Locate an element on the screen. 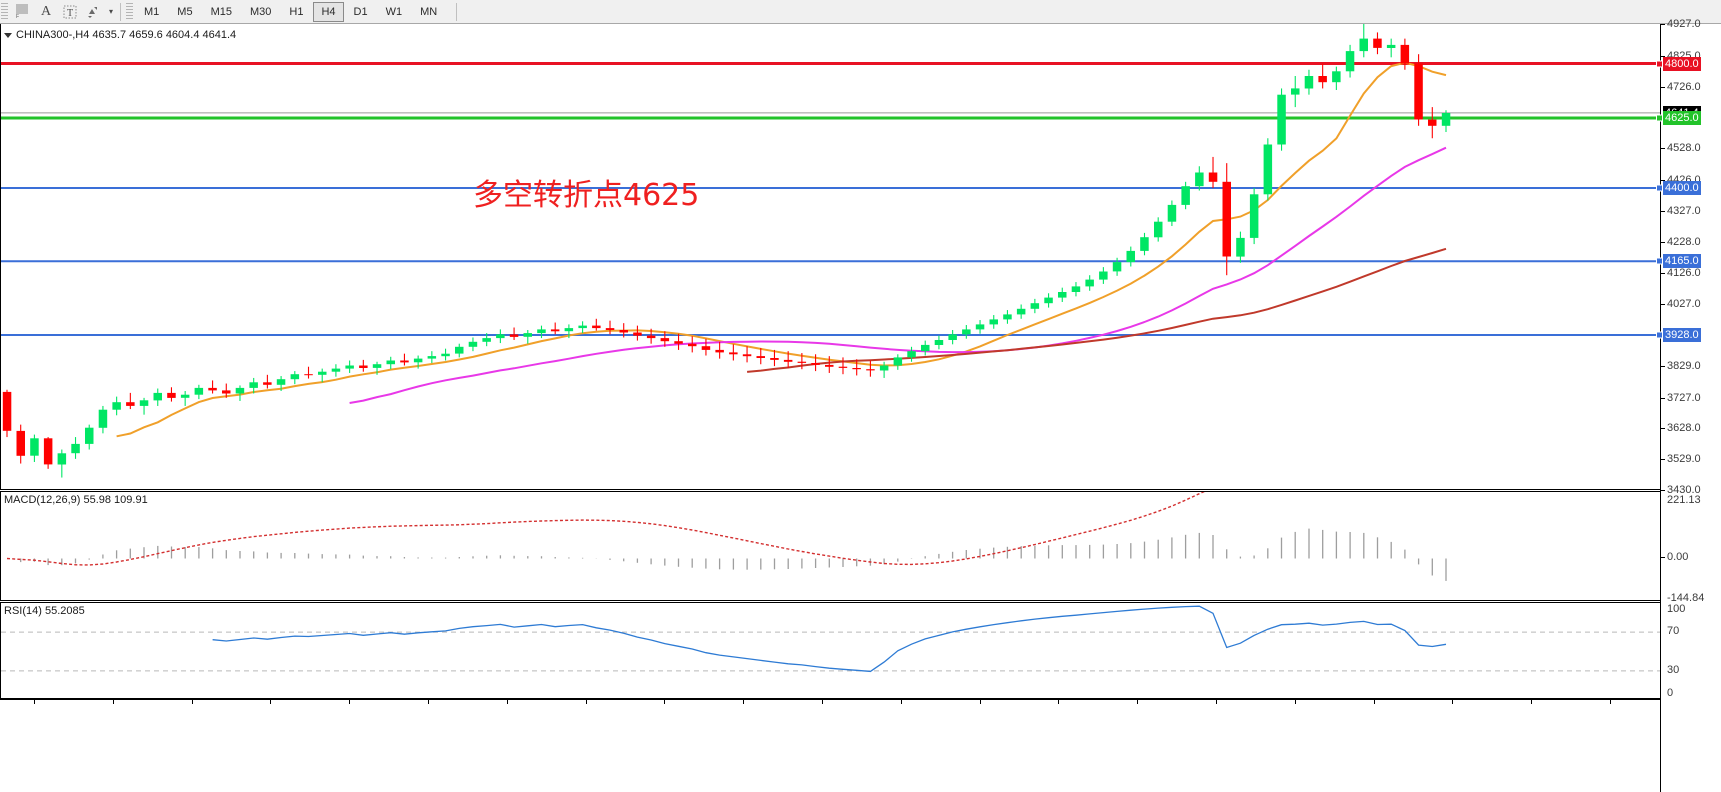  price-badge-support-2: 4165.0 is located at coordinates (1682, 261).